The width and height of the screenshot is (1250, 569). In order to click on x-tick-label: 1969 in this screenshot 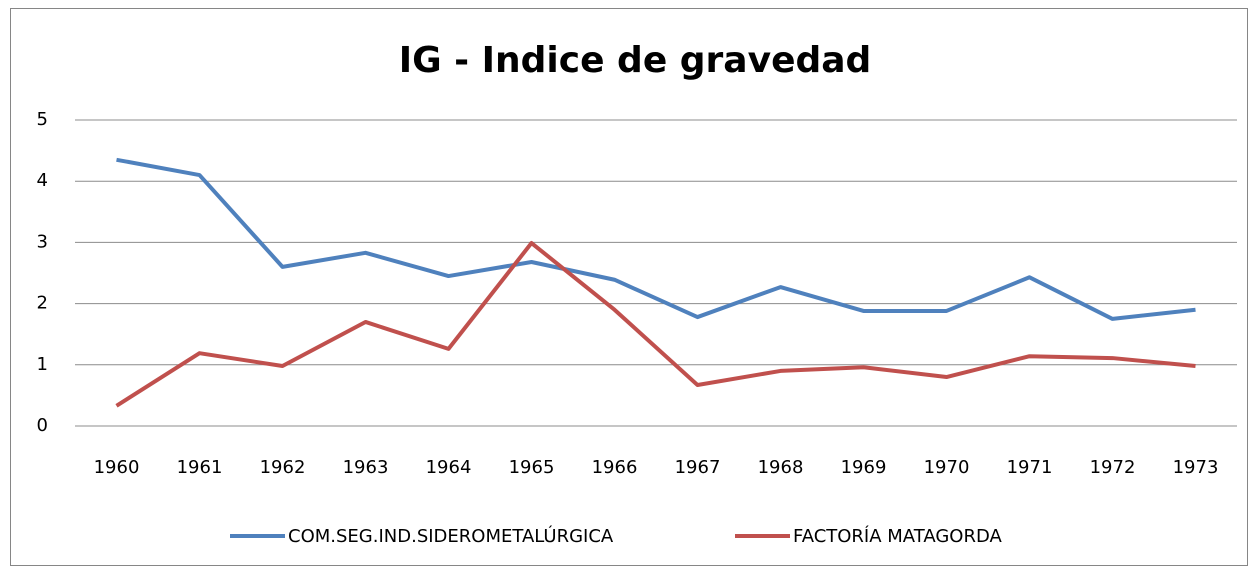, I will do `click(864, 467)`.